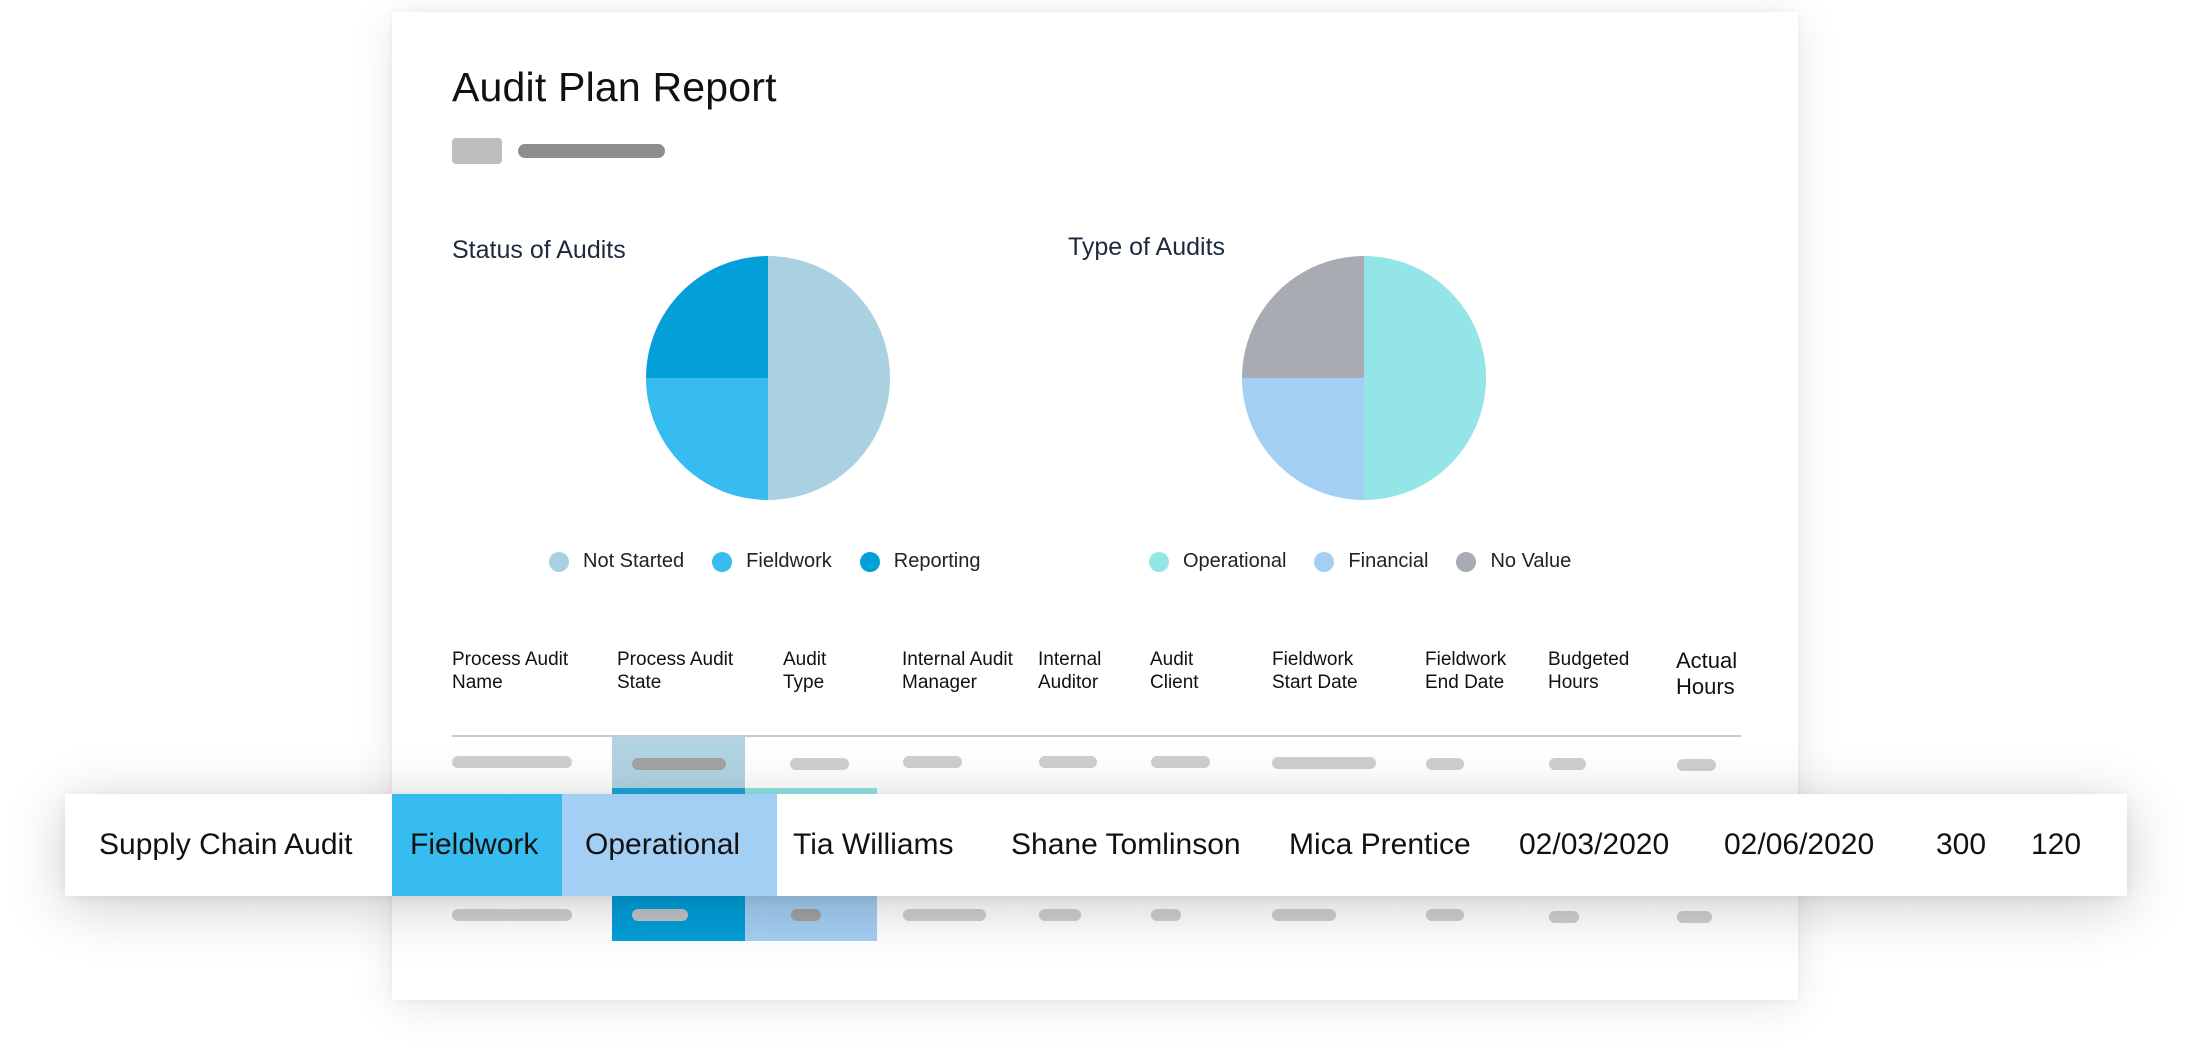 The image size is (2192, 1060). What do you see at coordinates (675, 671) in the screenshot?
I see `header-process-audit-state: Process Audit State` at bounding box center [675, 671].